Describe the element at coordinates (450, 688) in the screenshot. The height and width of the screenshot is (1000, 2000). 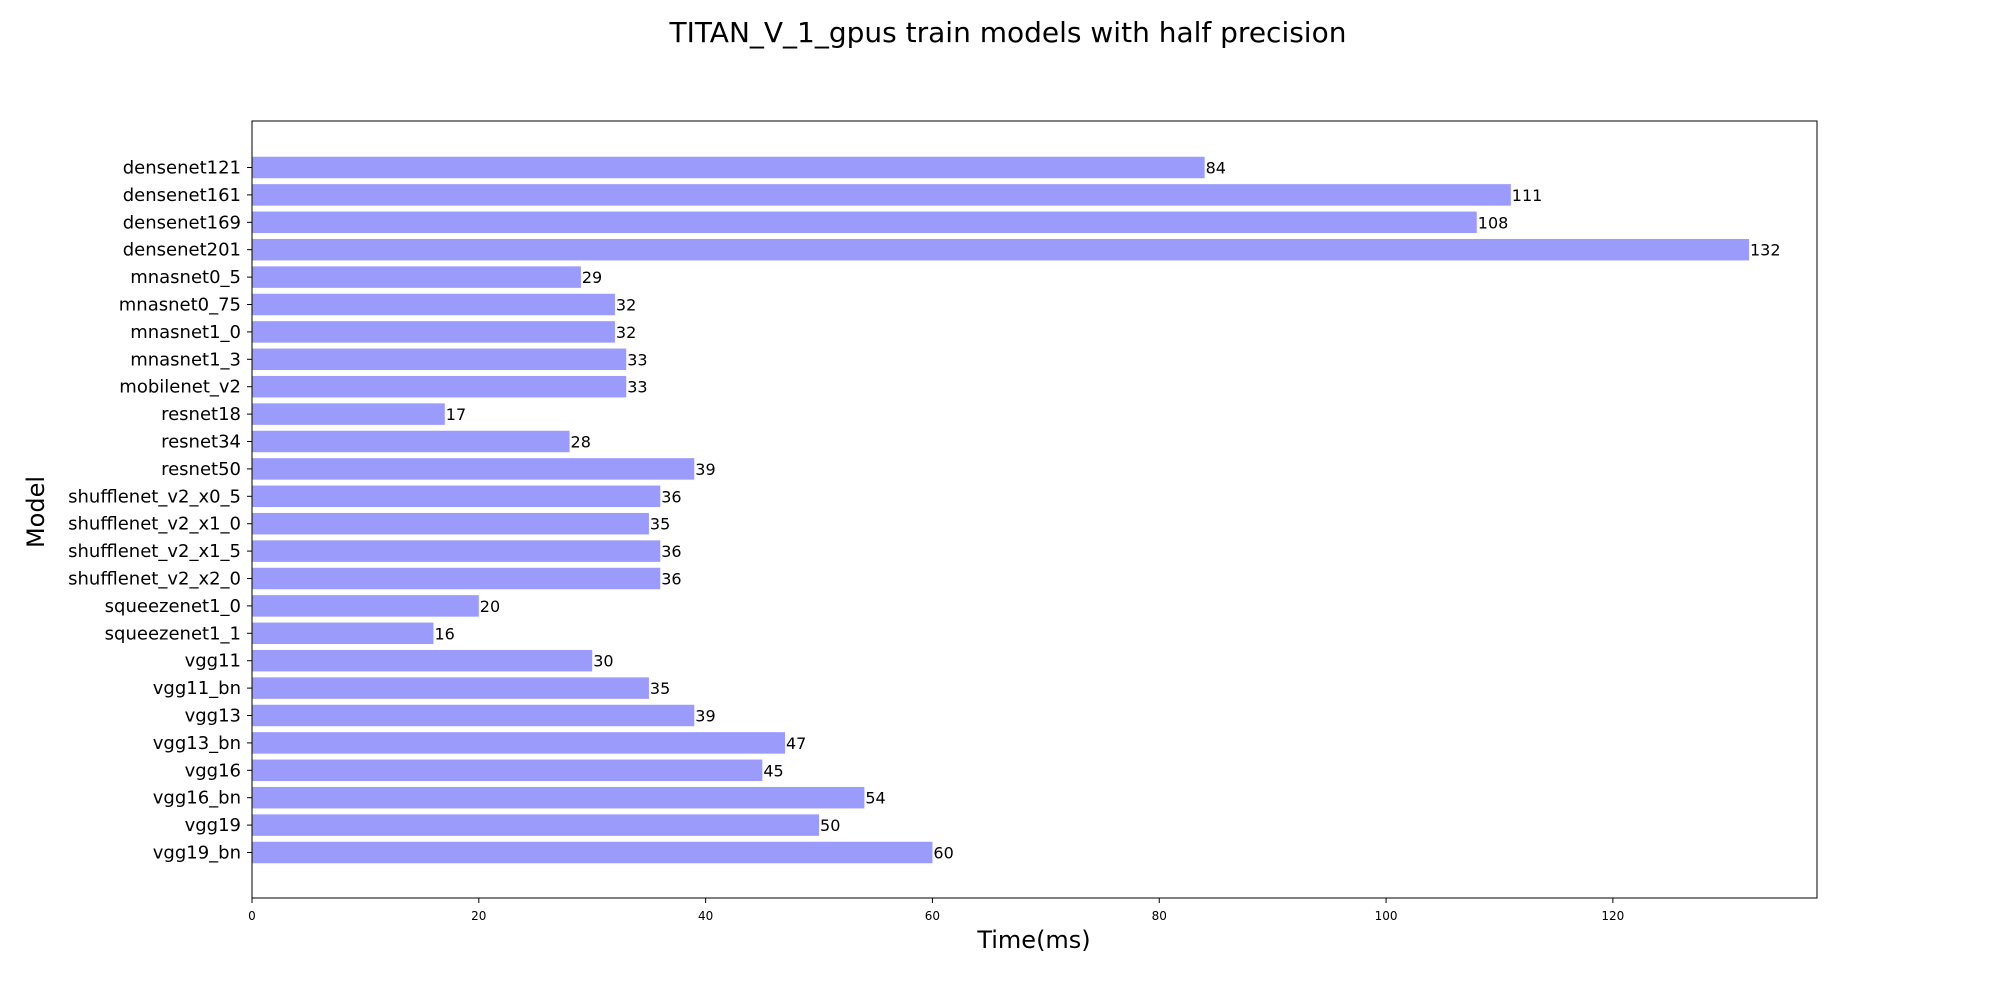
I see `bar-vgg11_bn` at that location.